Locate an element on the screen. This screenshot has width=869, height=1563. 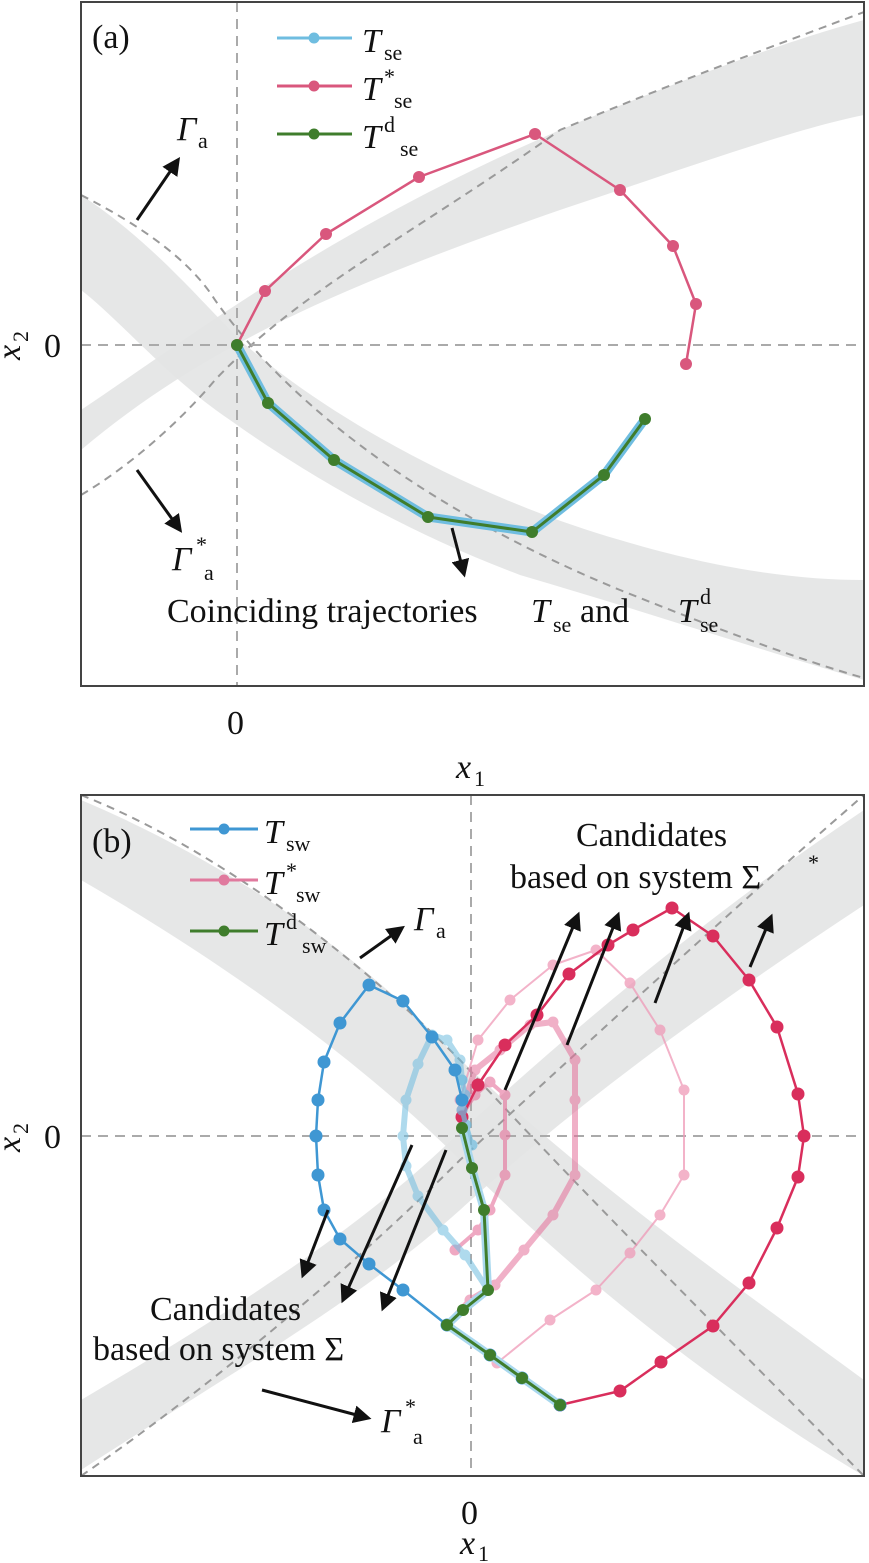
coinciding-t2-sub: se is located at coordinates (709, 624).